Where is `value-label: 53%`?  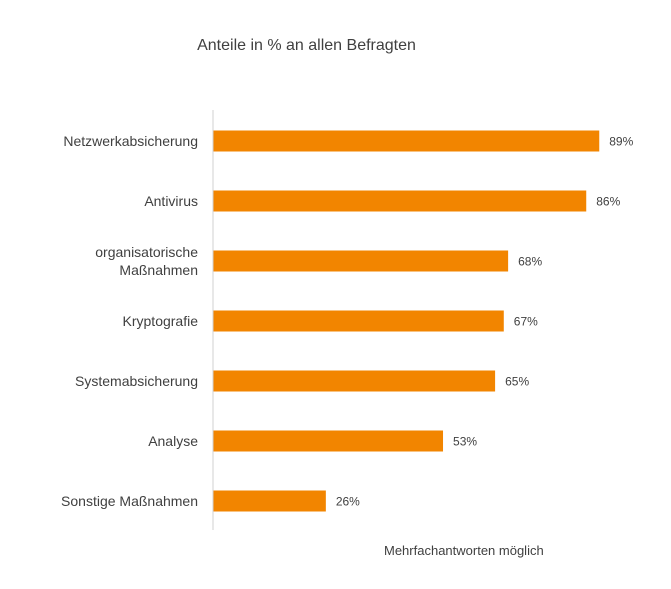
value-label: 53% is located at coordinates (465, 442).